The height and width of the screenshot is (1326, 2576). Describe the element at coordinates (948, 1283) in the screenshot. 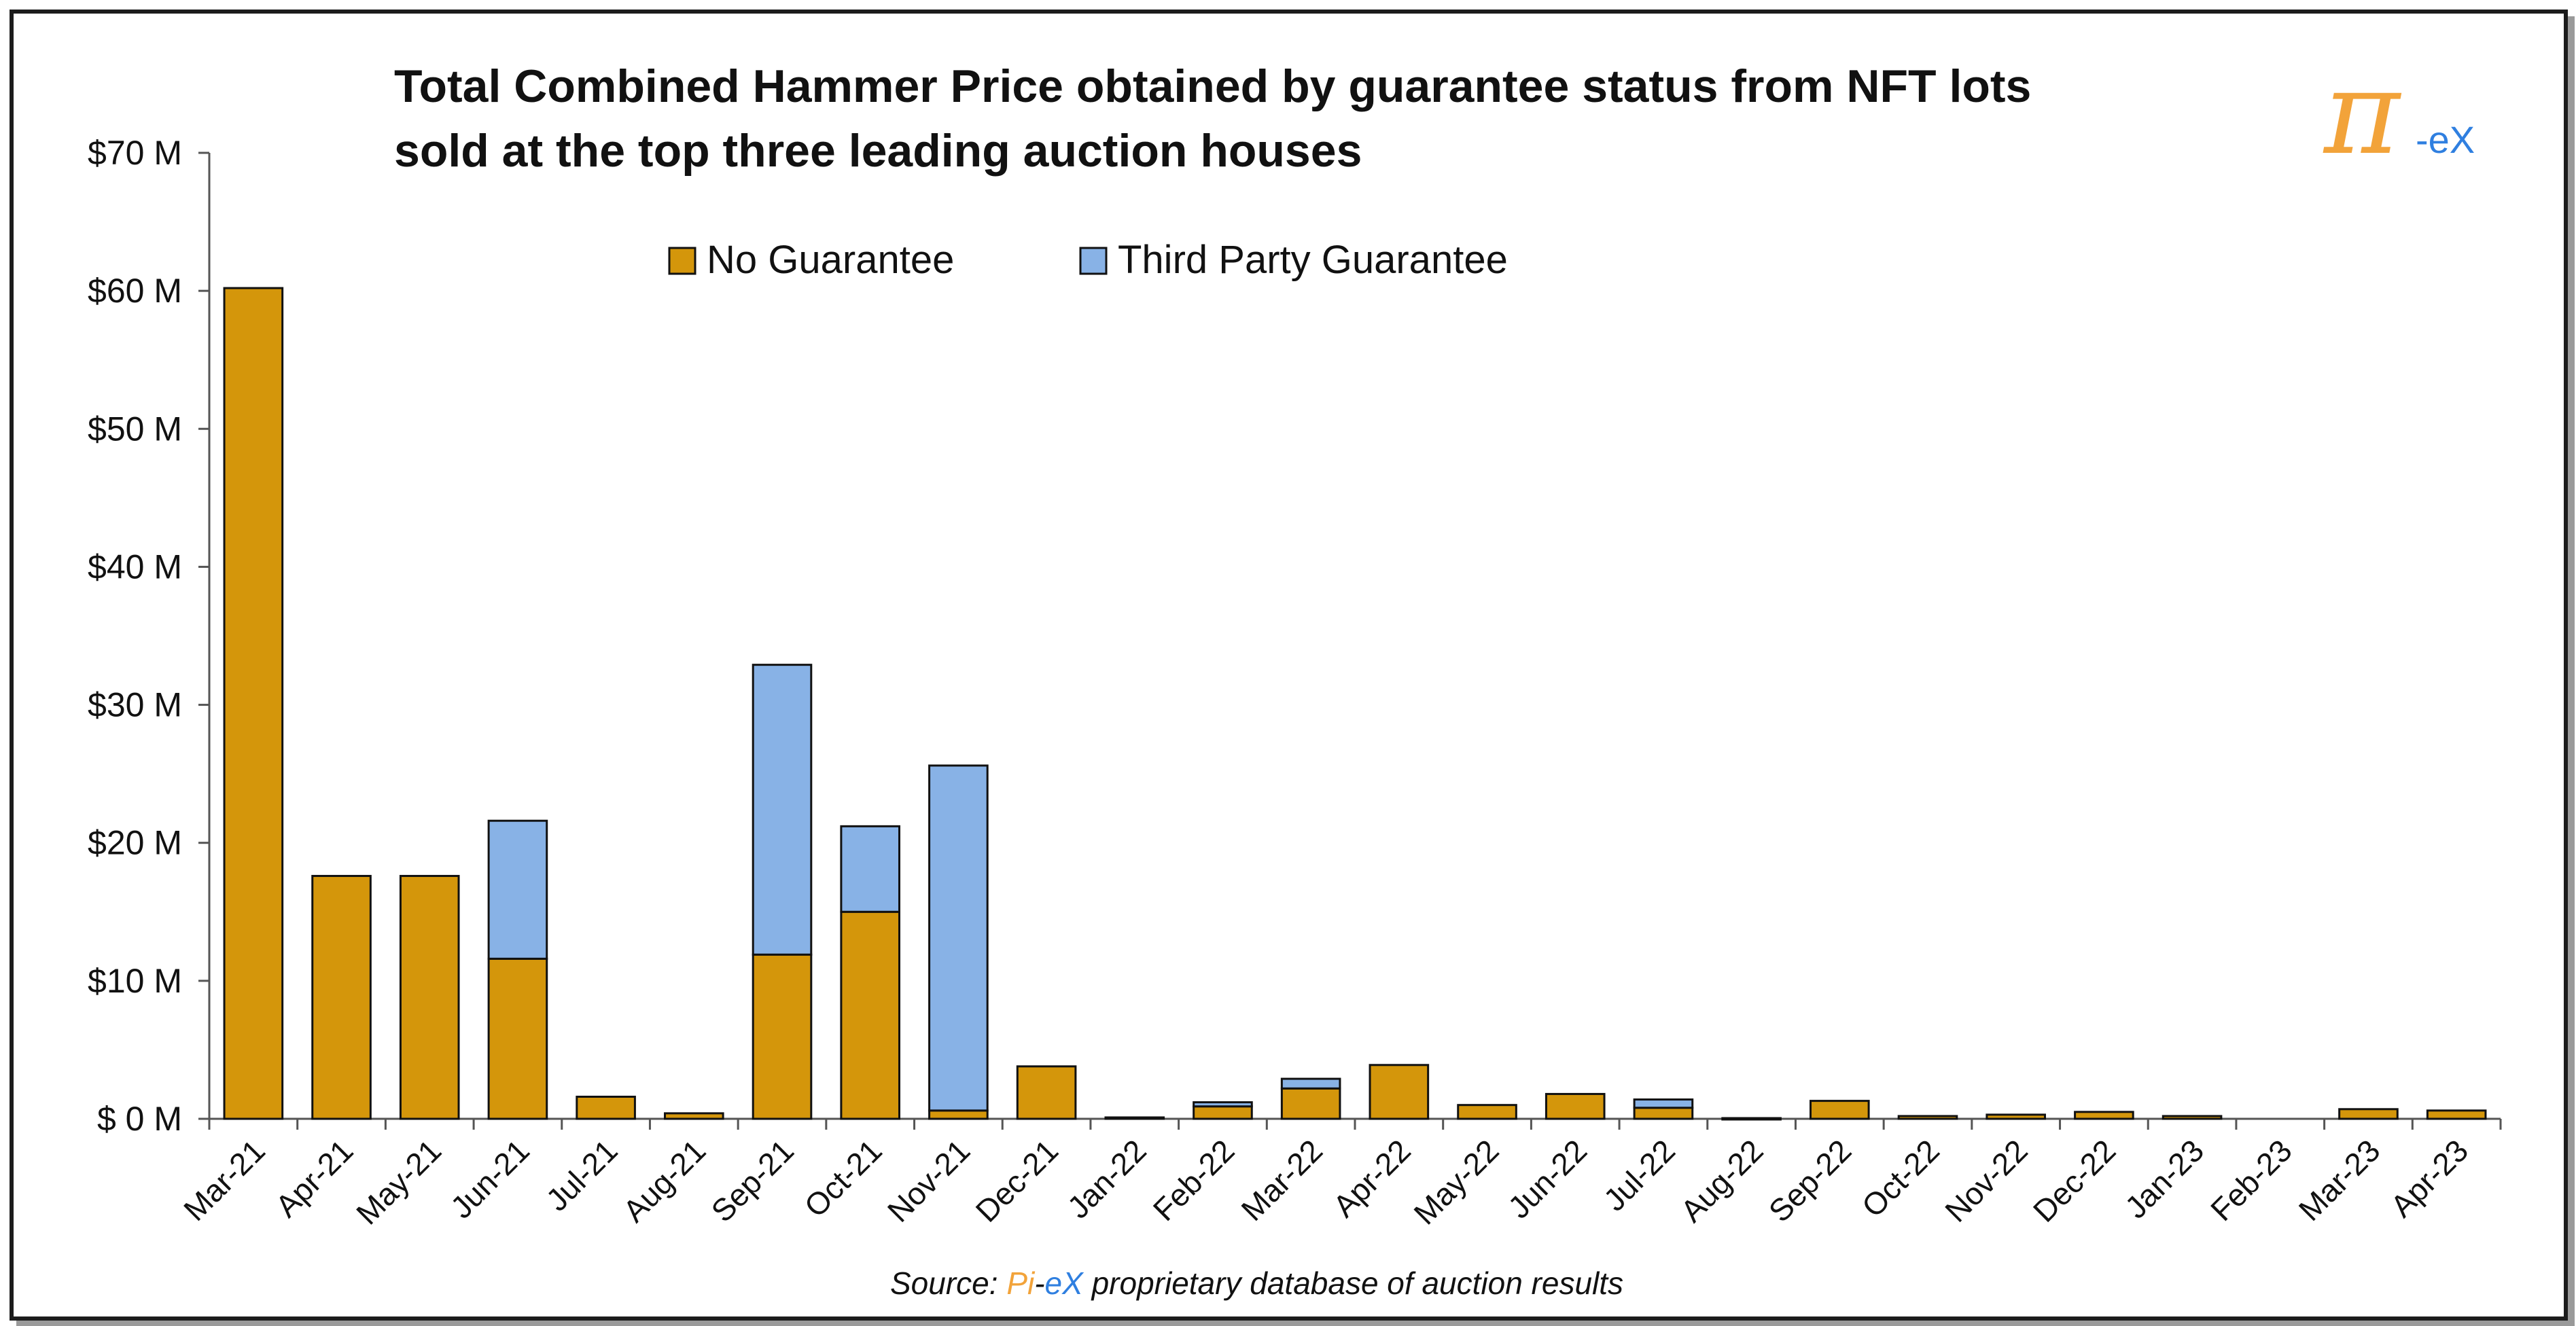

I see `source-prefix: Source:` at that location.